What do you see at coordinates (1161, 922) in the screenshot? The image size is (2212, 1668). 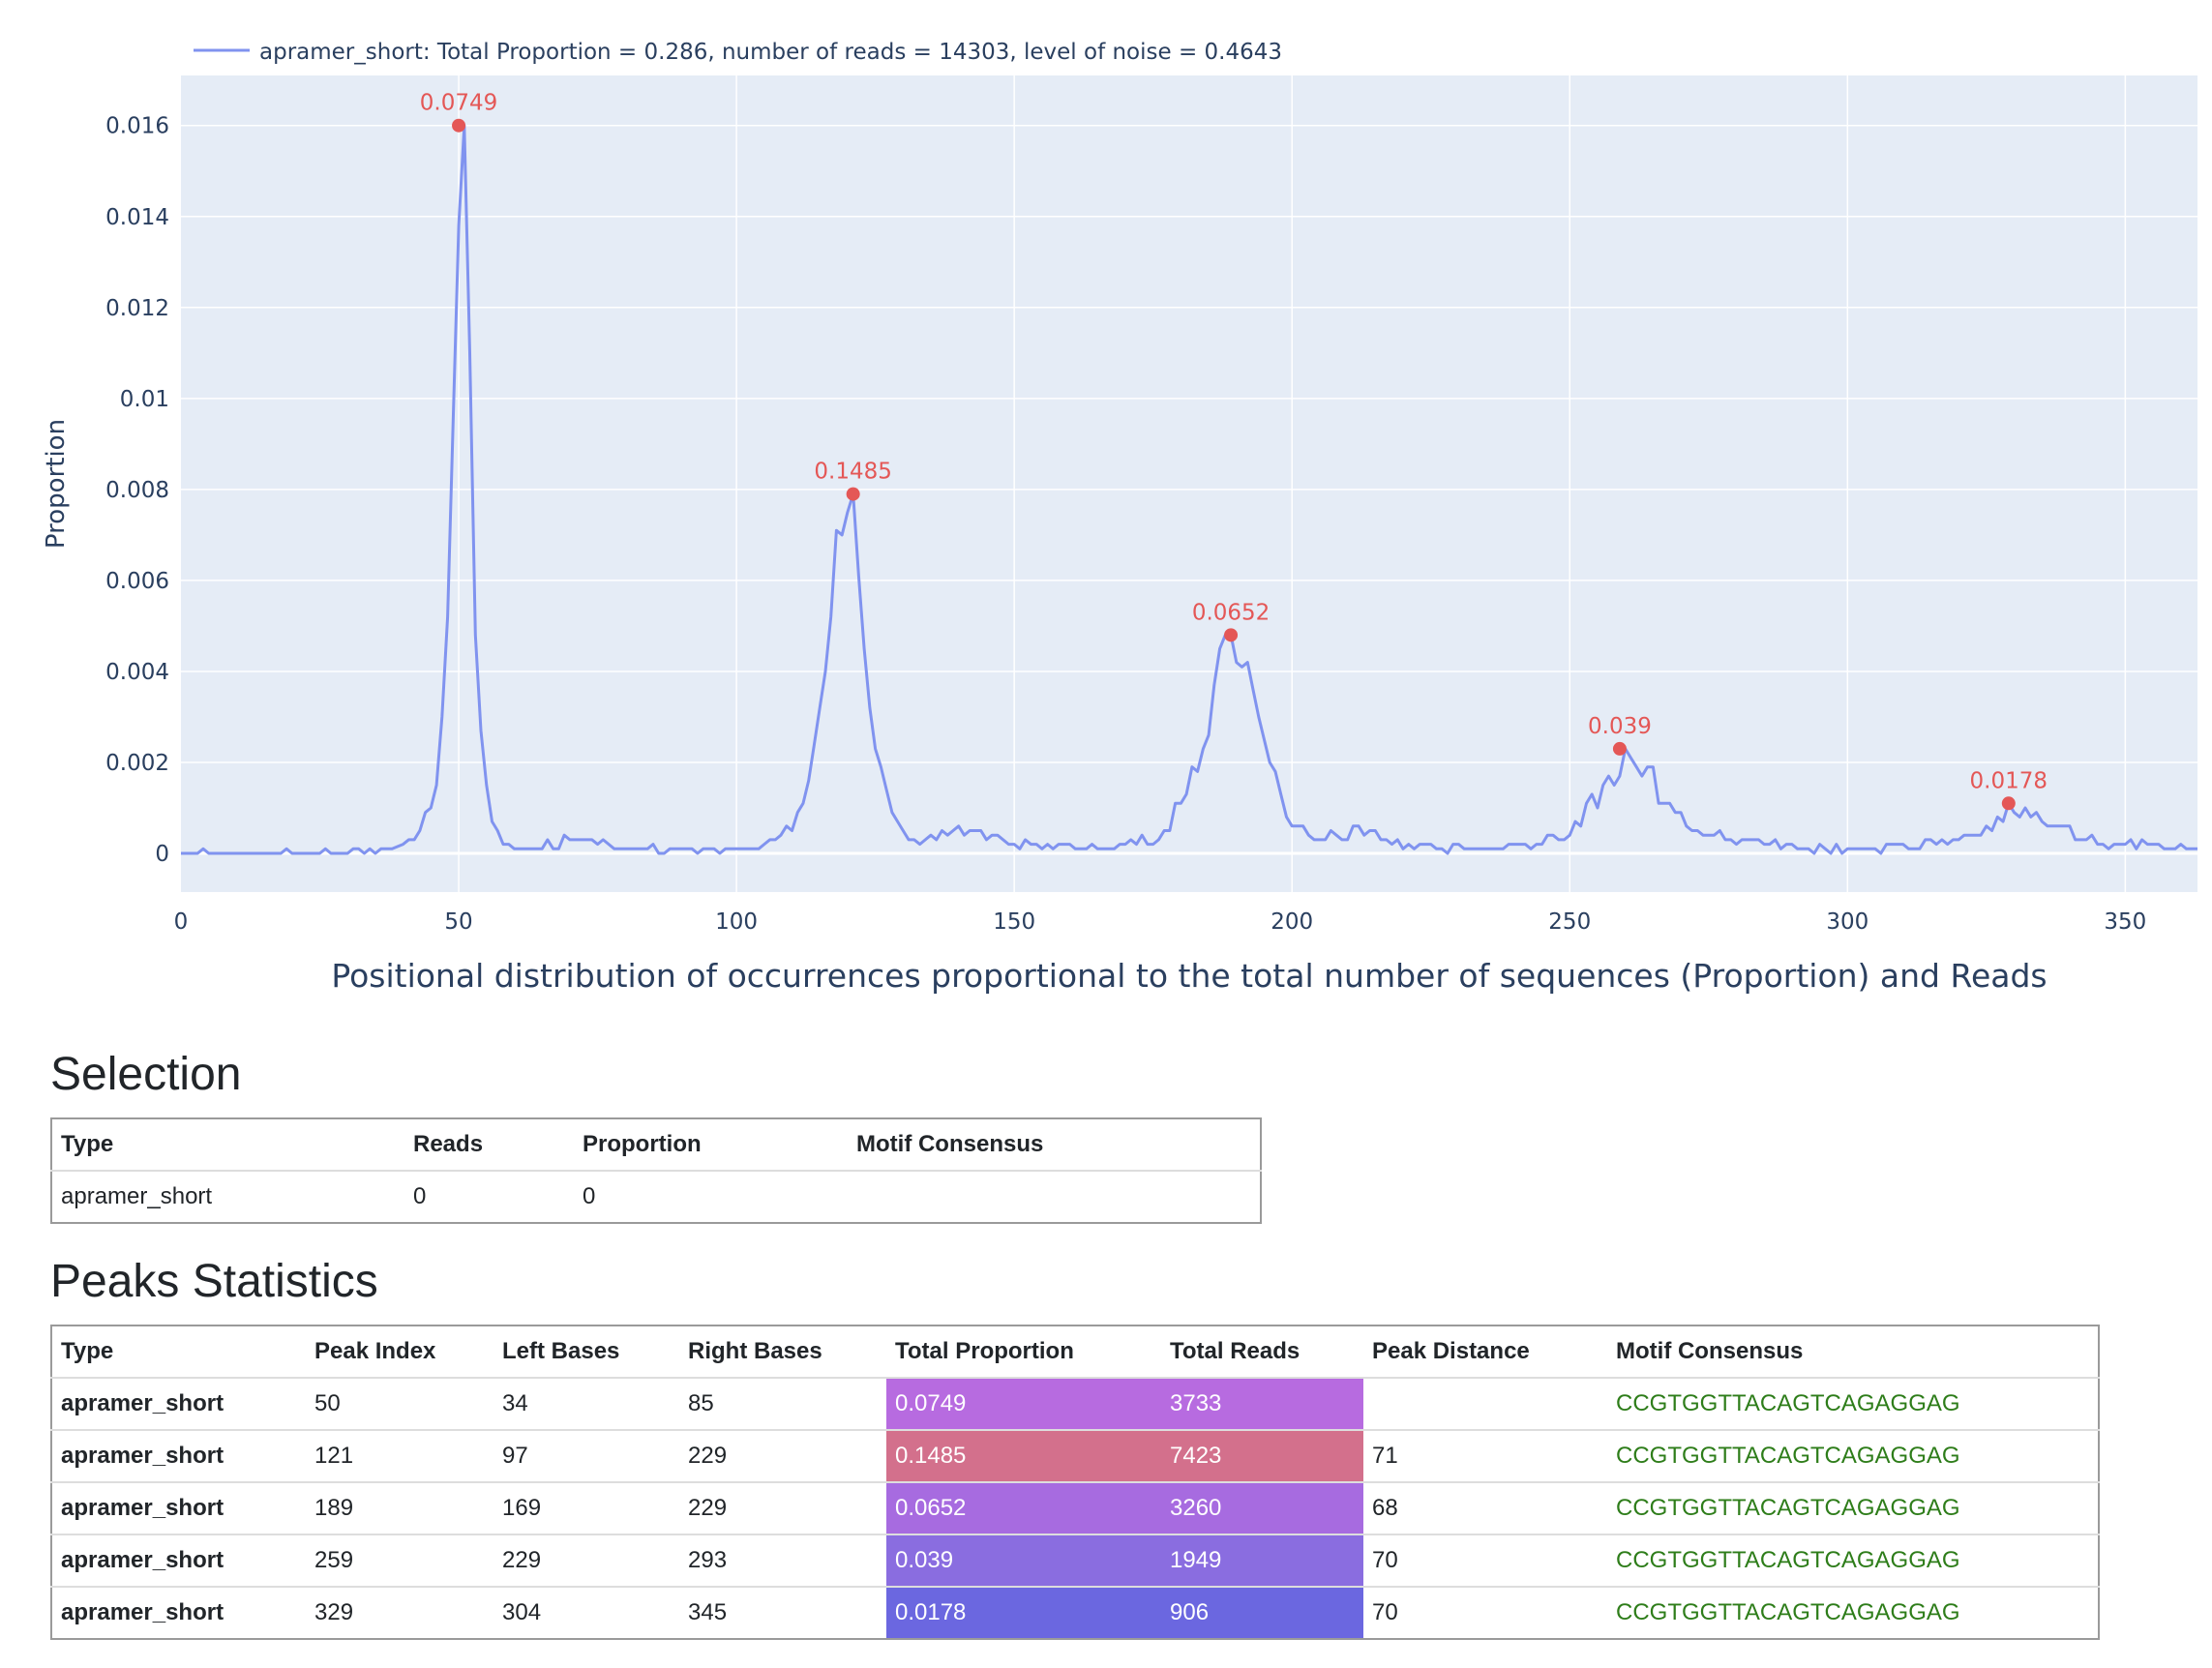 I see `x-axis: 0 50 100 150 200 250 300 350` at bounding box center [1161, 922].